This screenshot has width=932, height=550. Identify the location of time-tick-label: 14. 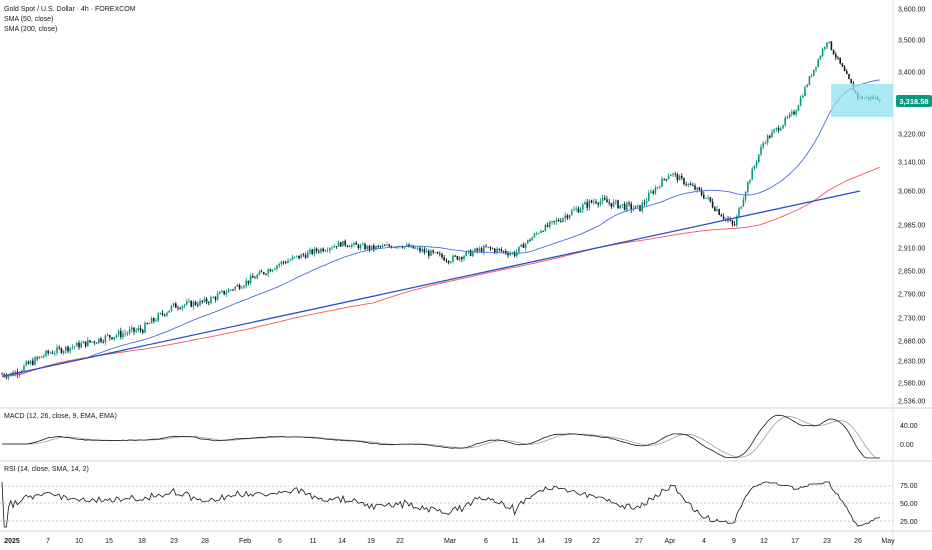
(342, 541).